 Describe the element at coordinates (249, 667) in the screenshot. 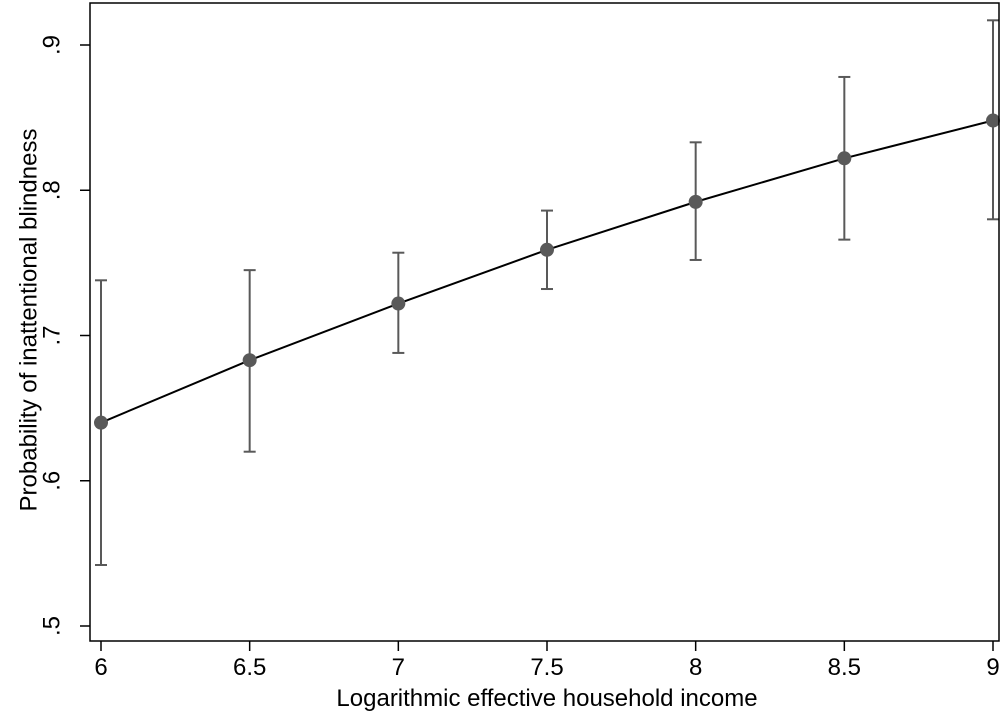

I see `x-tick-label: 6.5` at that location.